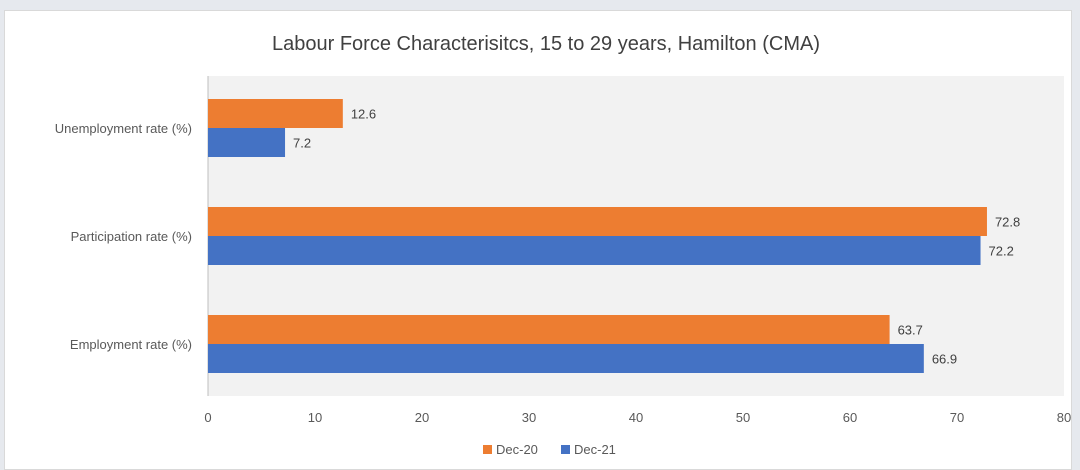 The image size is (1080, 470). Describe the element at coordinates (1064, 417) in the screenshot. I see `x-tick-label: 80` at that location.